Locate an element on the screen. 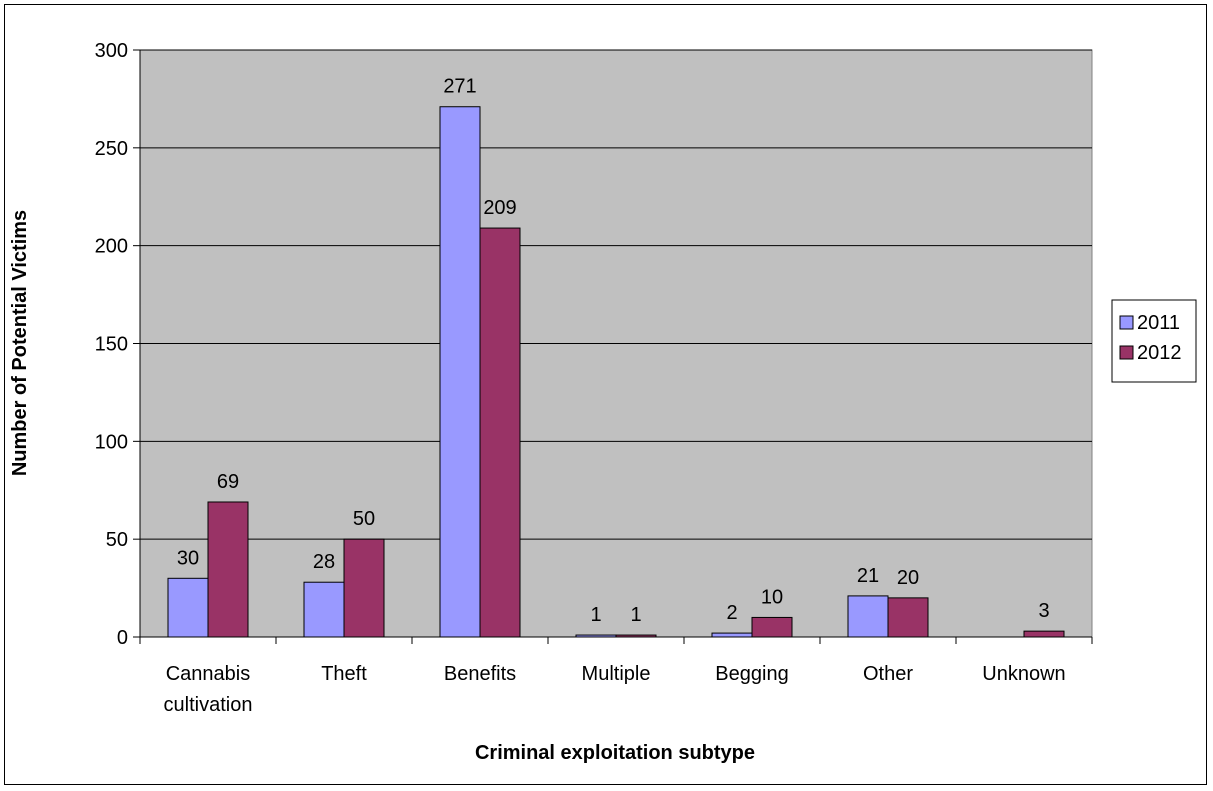 The image size is (1213, 791). x-category-label: Multiple is located at coordinates (616, 674).